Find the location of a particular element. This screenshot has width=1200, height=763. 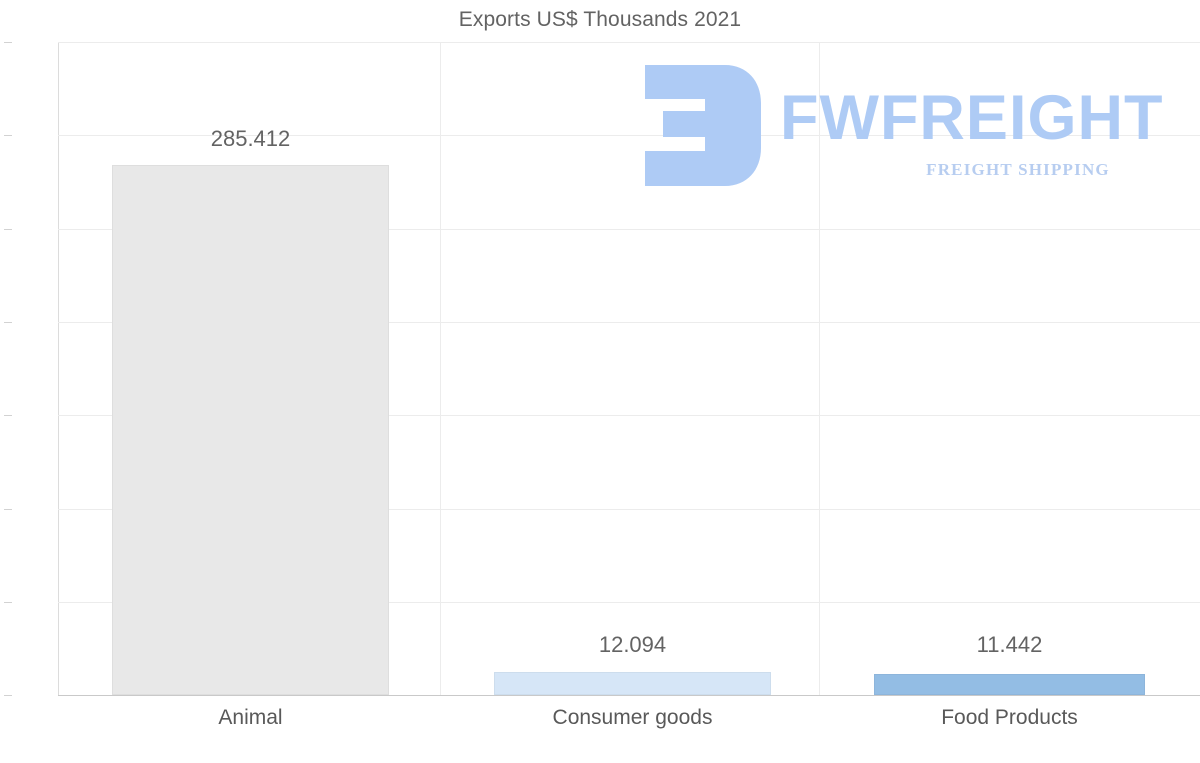

x-axis-label-consumer-goods: Consumer goods is located at coordinates (632, 717).